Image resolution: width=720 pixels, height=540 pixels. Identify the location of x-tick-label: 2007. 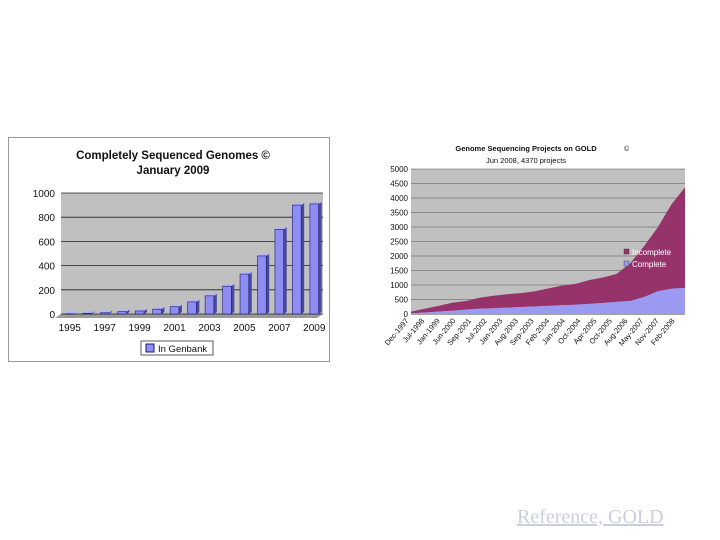
(279, 328).